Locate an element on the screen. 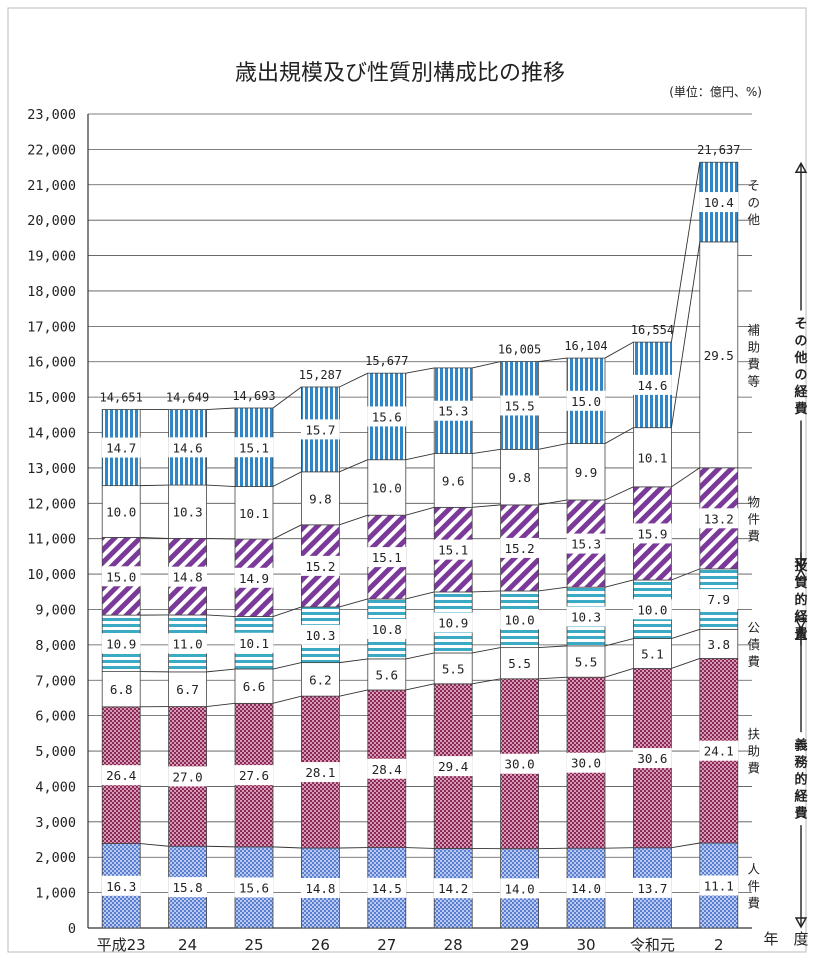 This screenshot has width=814, height=960. category-label-4-char-0: 扶 is located at coordinates (754, 734).